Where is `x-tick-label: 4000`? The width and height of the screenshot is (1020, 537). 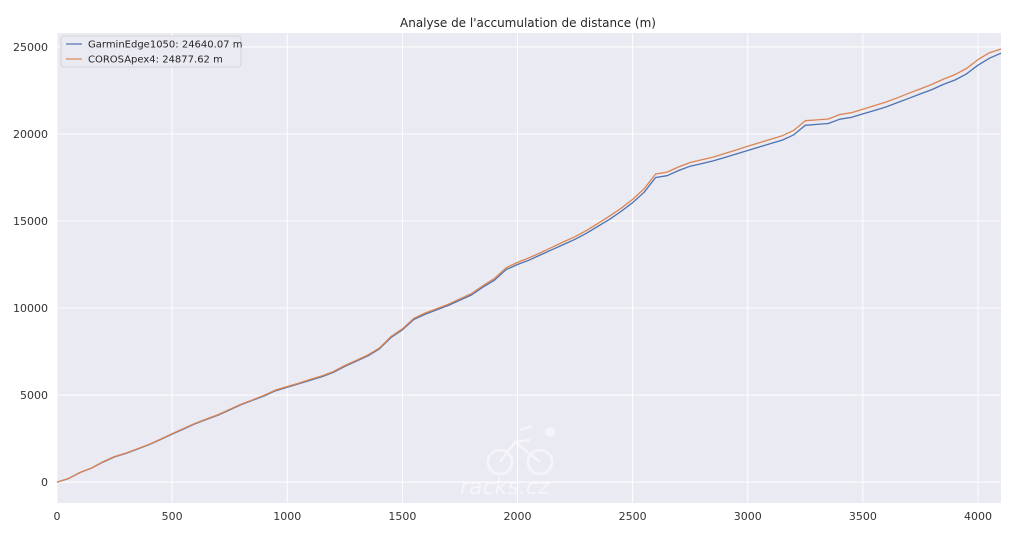
x-tick-label: 4000 is located at coordinates (978, 516).